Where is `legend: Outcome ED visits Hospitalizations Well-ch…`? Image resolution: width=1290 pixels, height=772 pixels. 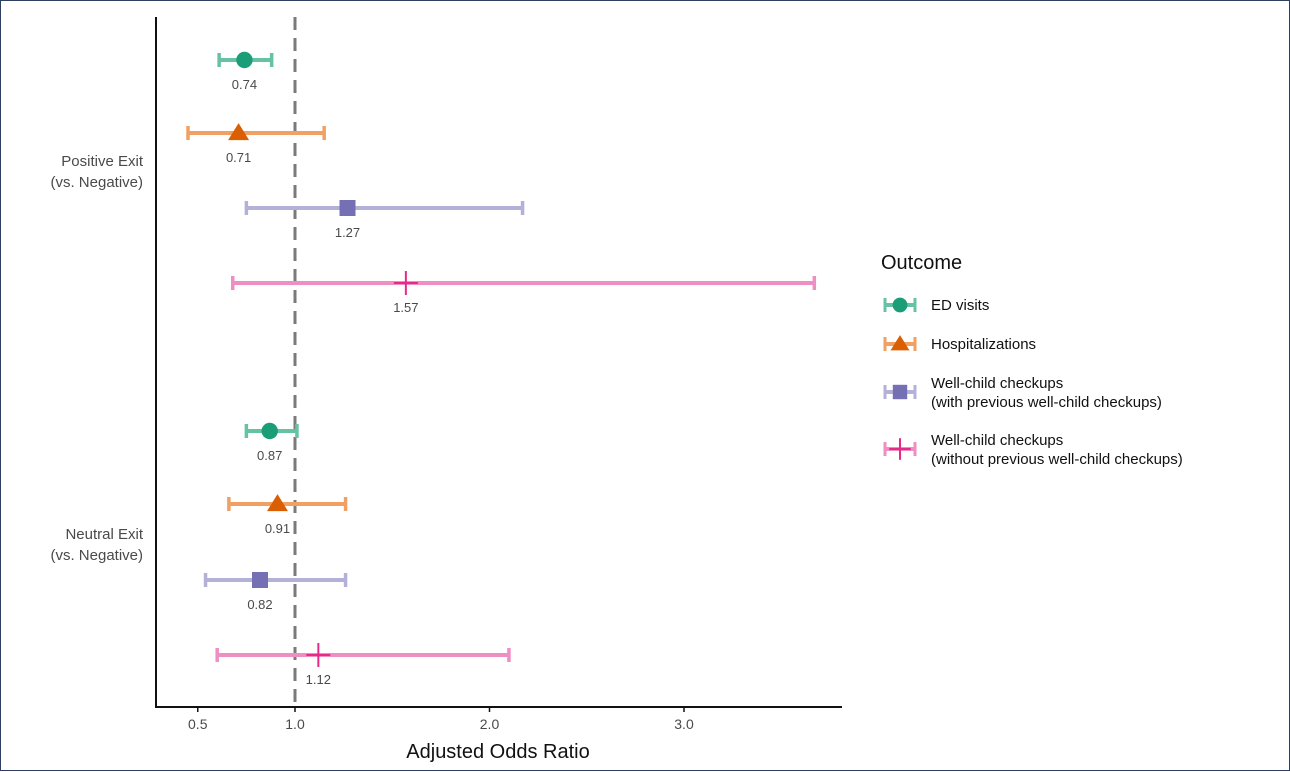 legend: Outcome ED visits Hospitalizations Well-ch… is located at coordinates (1032, 360).